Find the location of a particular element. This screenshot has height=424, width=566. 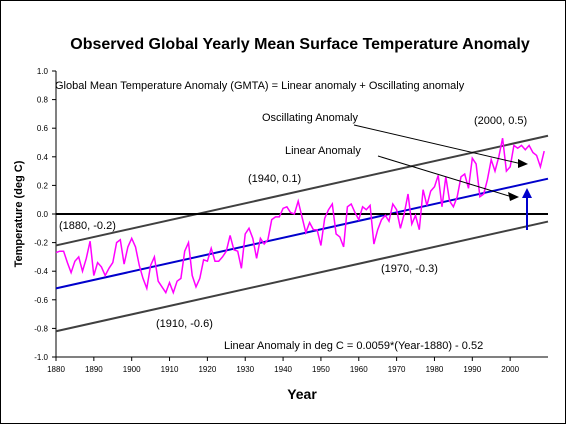

y-tick-label: 0.4 is located at coordinates (43, 157).